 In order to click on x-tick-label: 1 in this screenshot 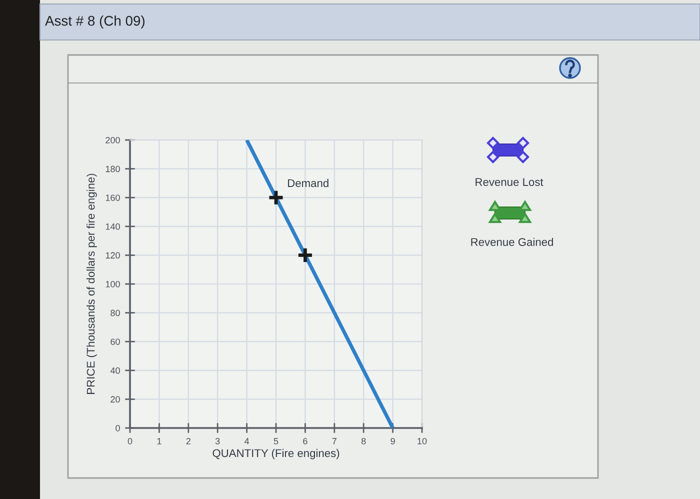, I will do `click(159, 441)`.